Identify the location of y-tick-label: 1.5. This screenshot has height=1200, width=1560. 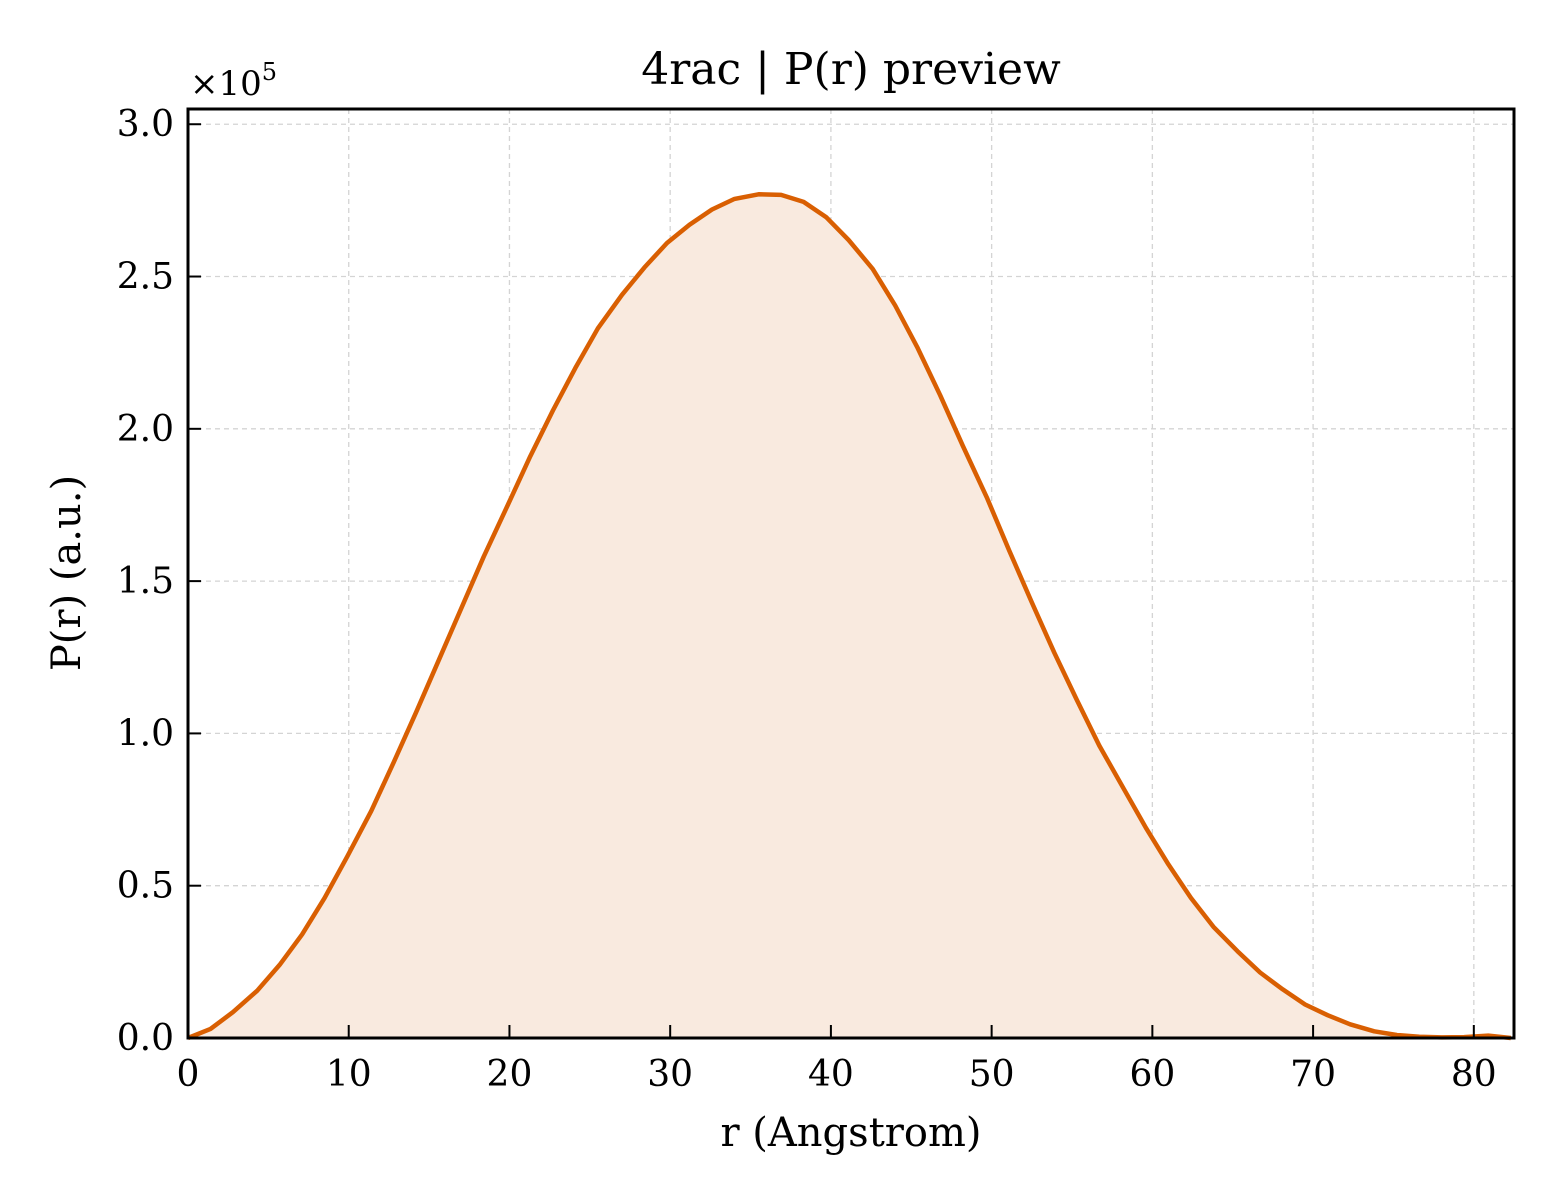
(145, 581).